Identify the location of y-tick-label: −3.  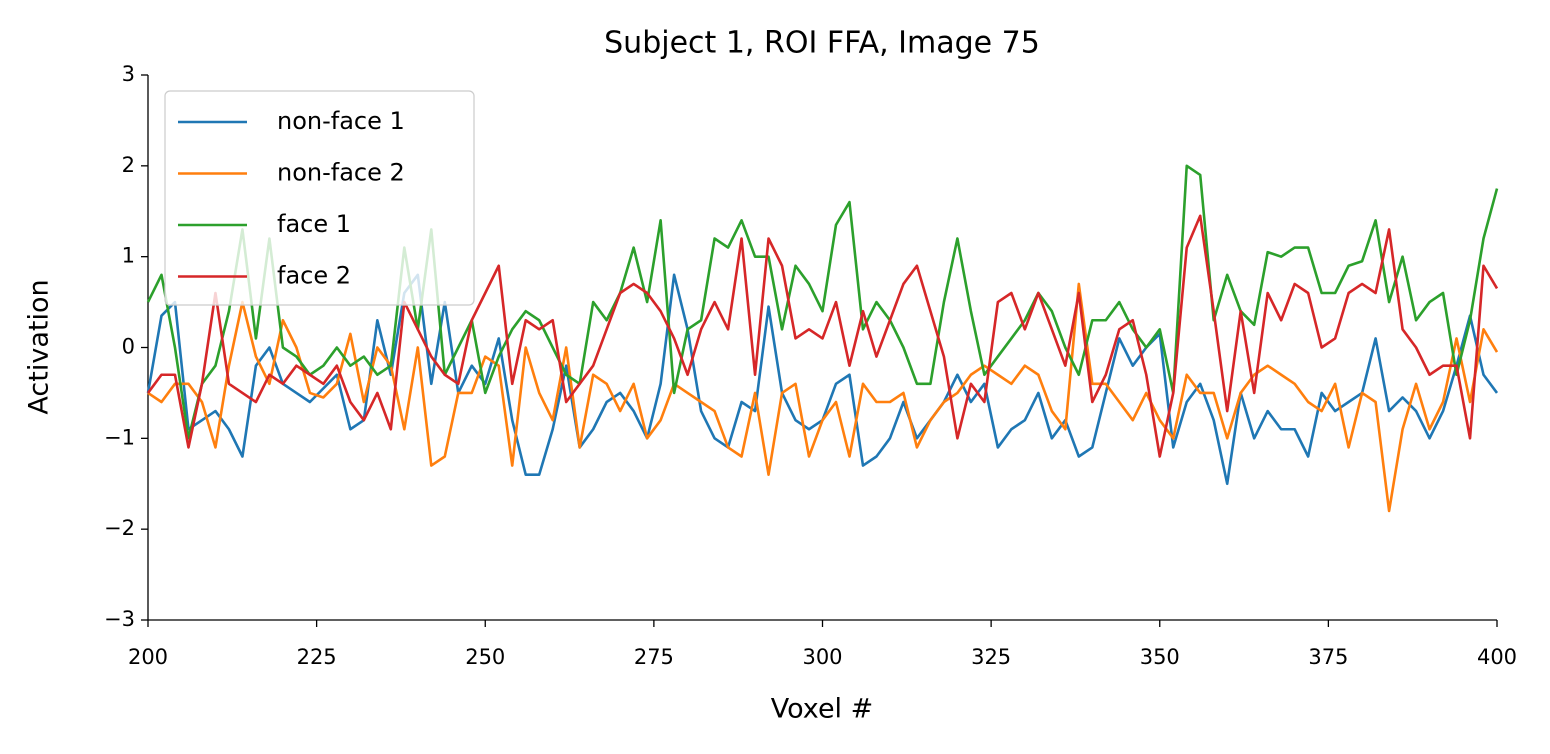
(119, 619).